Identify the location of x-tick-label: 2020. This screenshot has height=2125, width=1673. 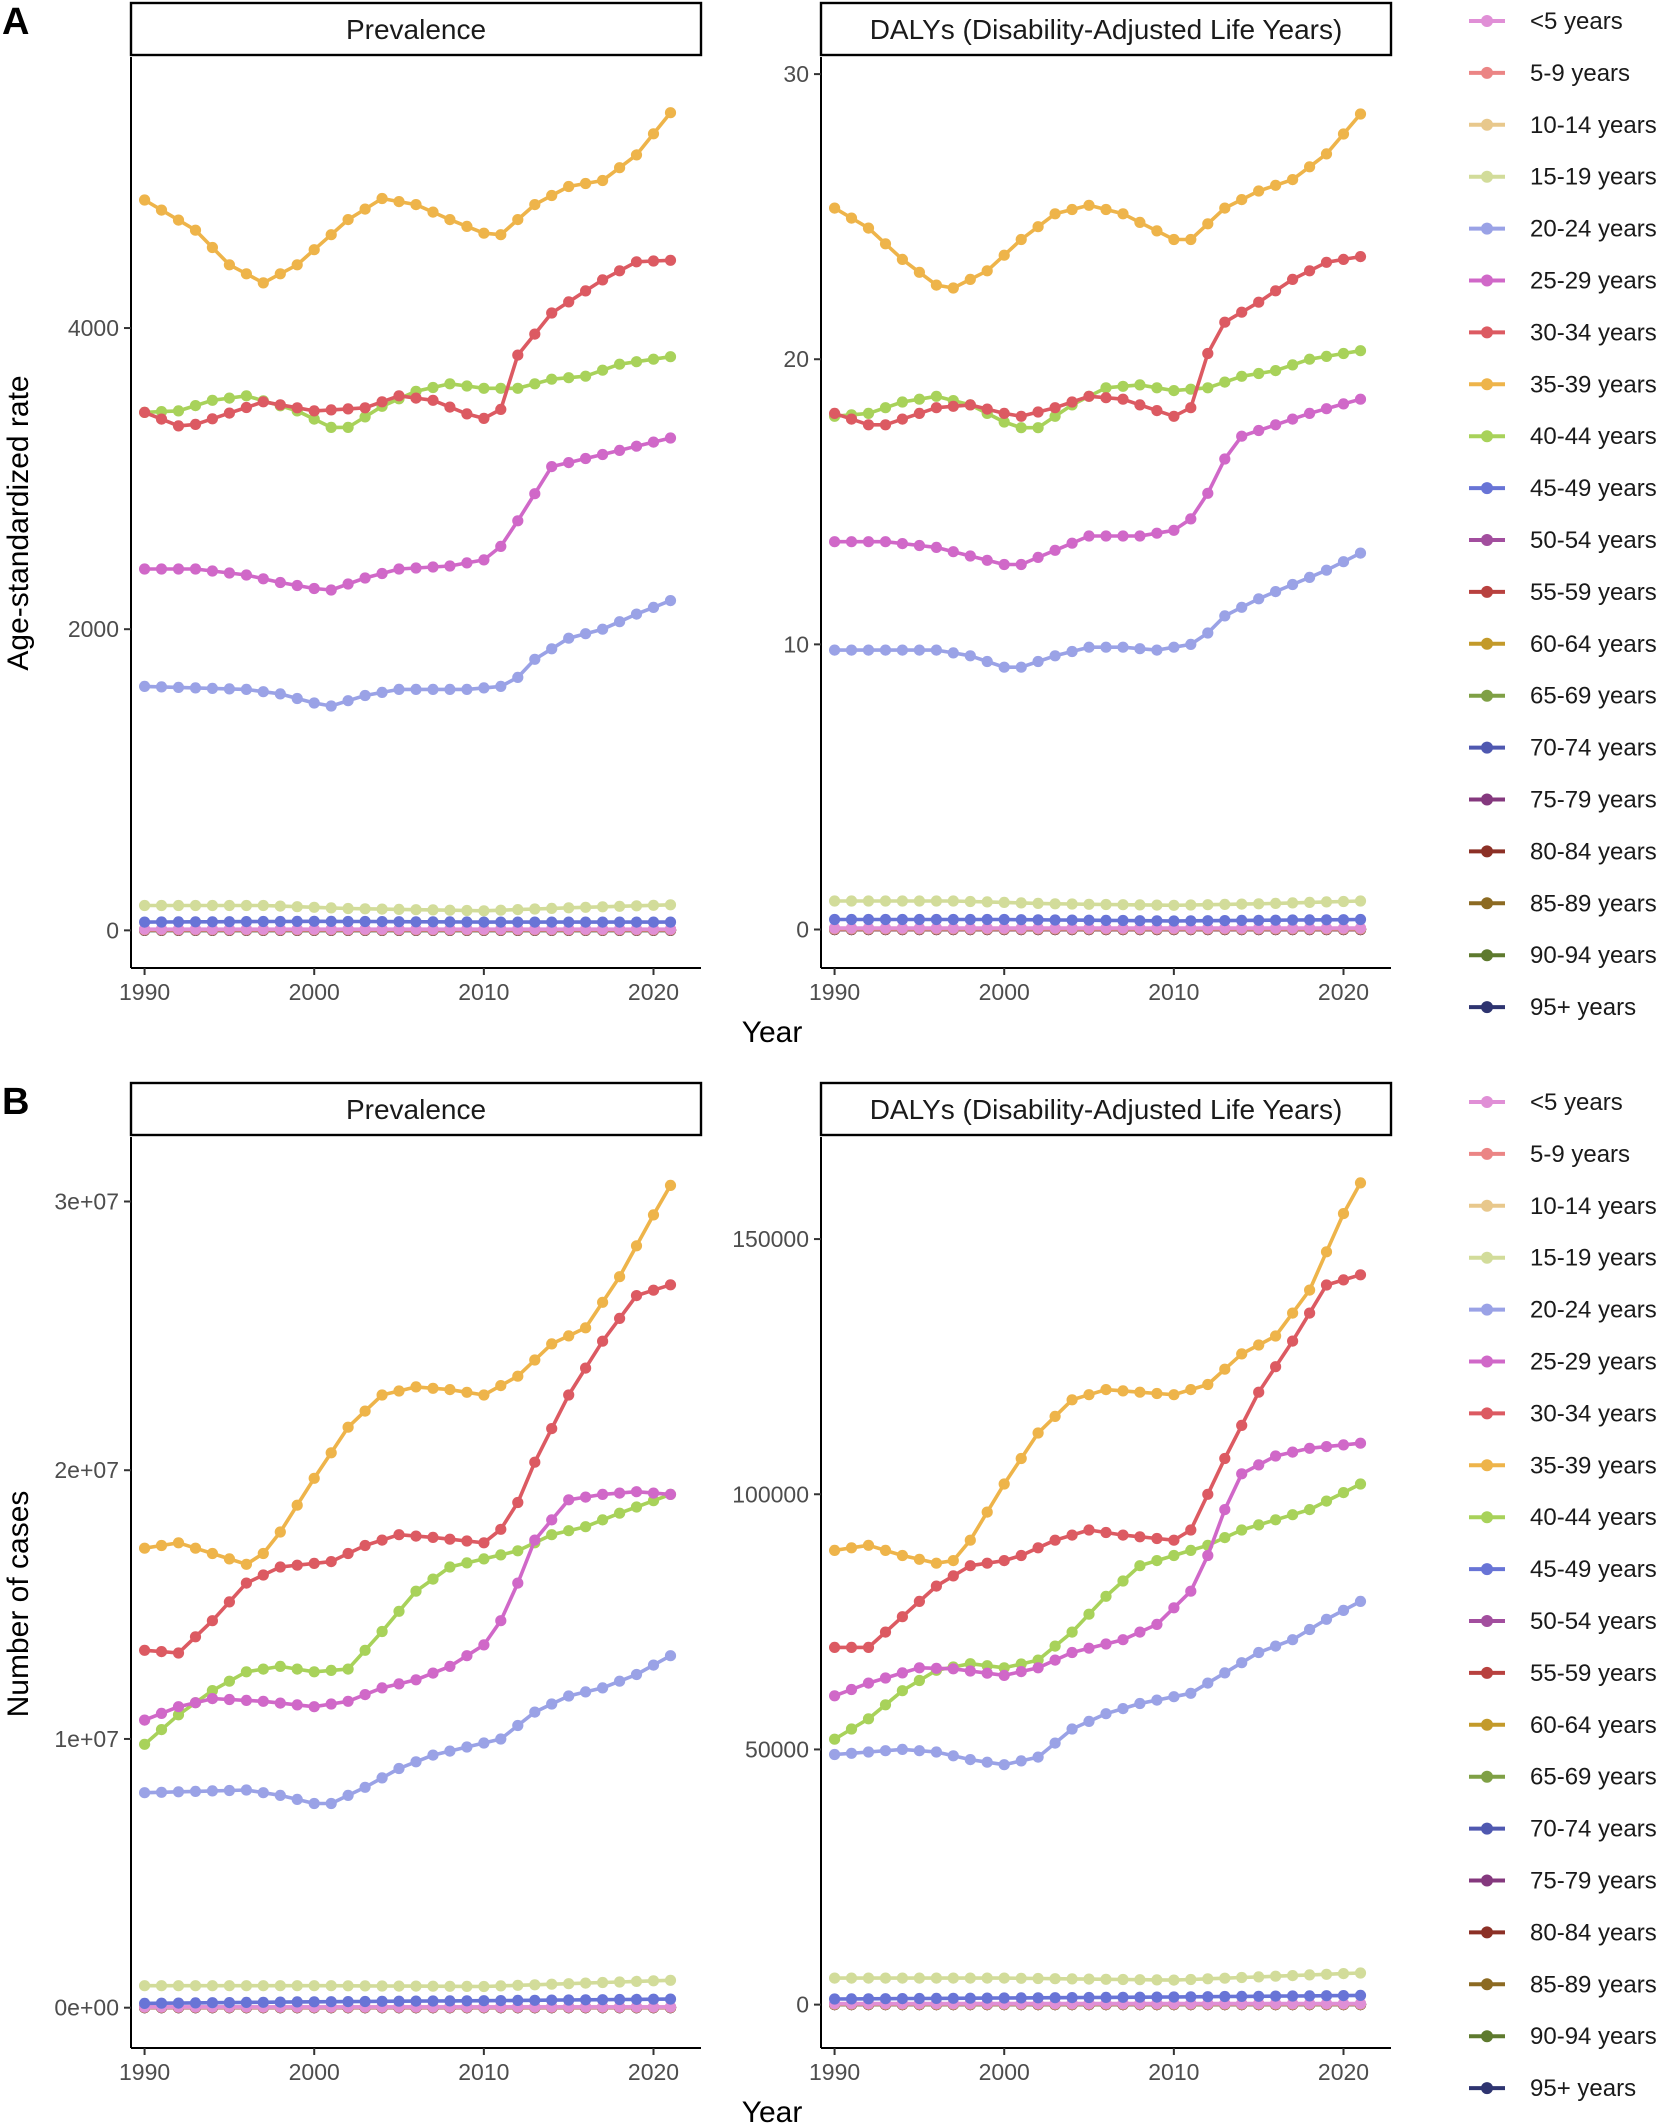
(653, 992).